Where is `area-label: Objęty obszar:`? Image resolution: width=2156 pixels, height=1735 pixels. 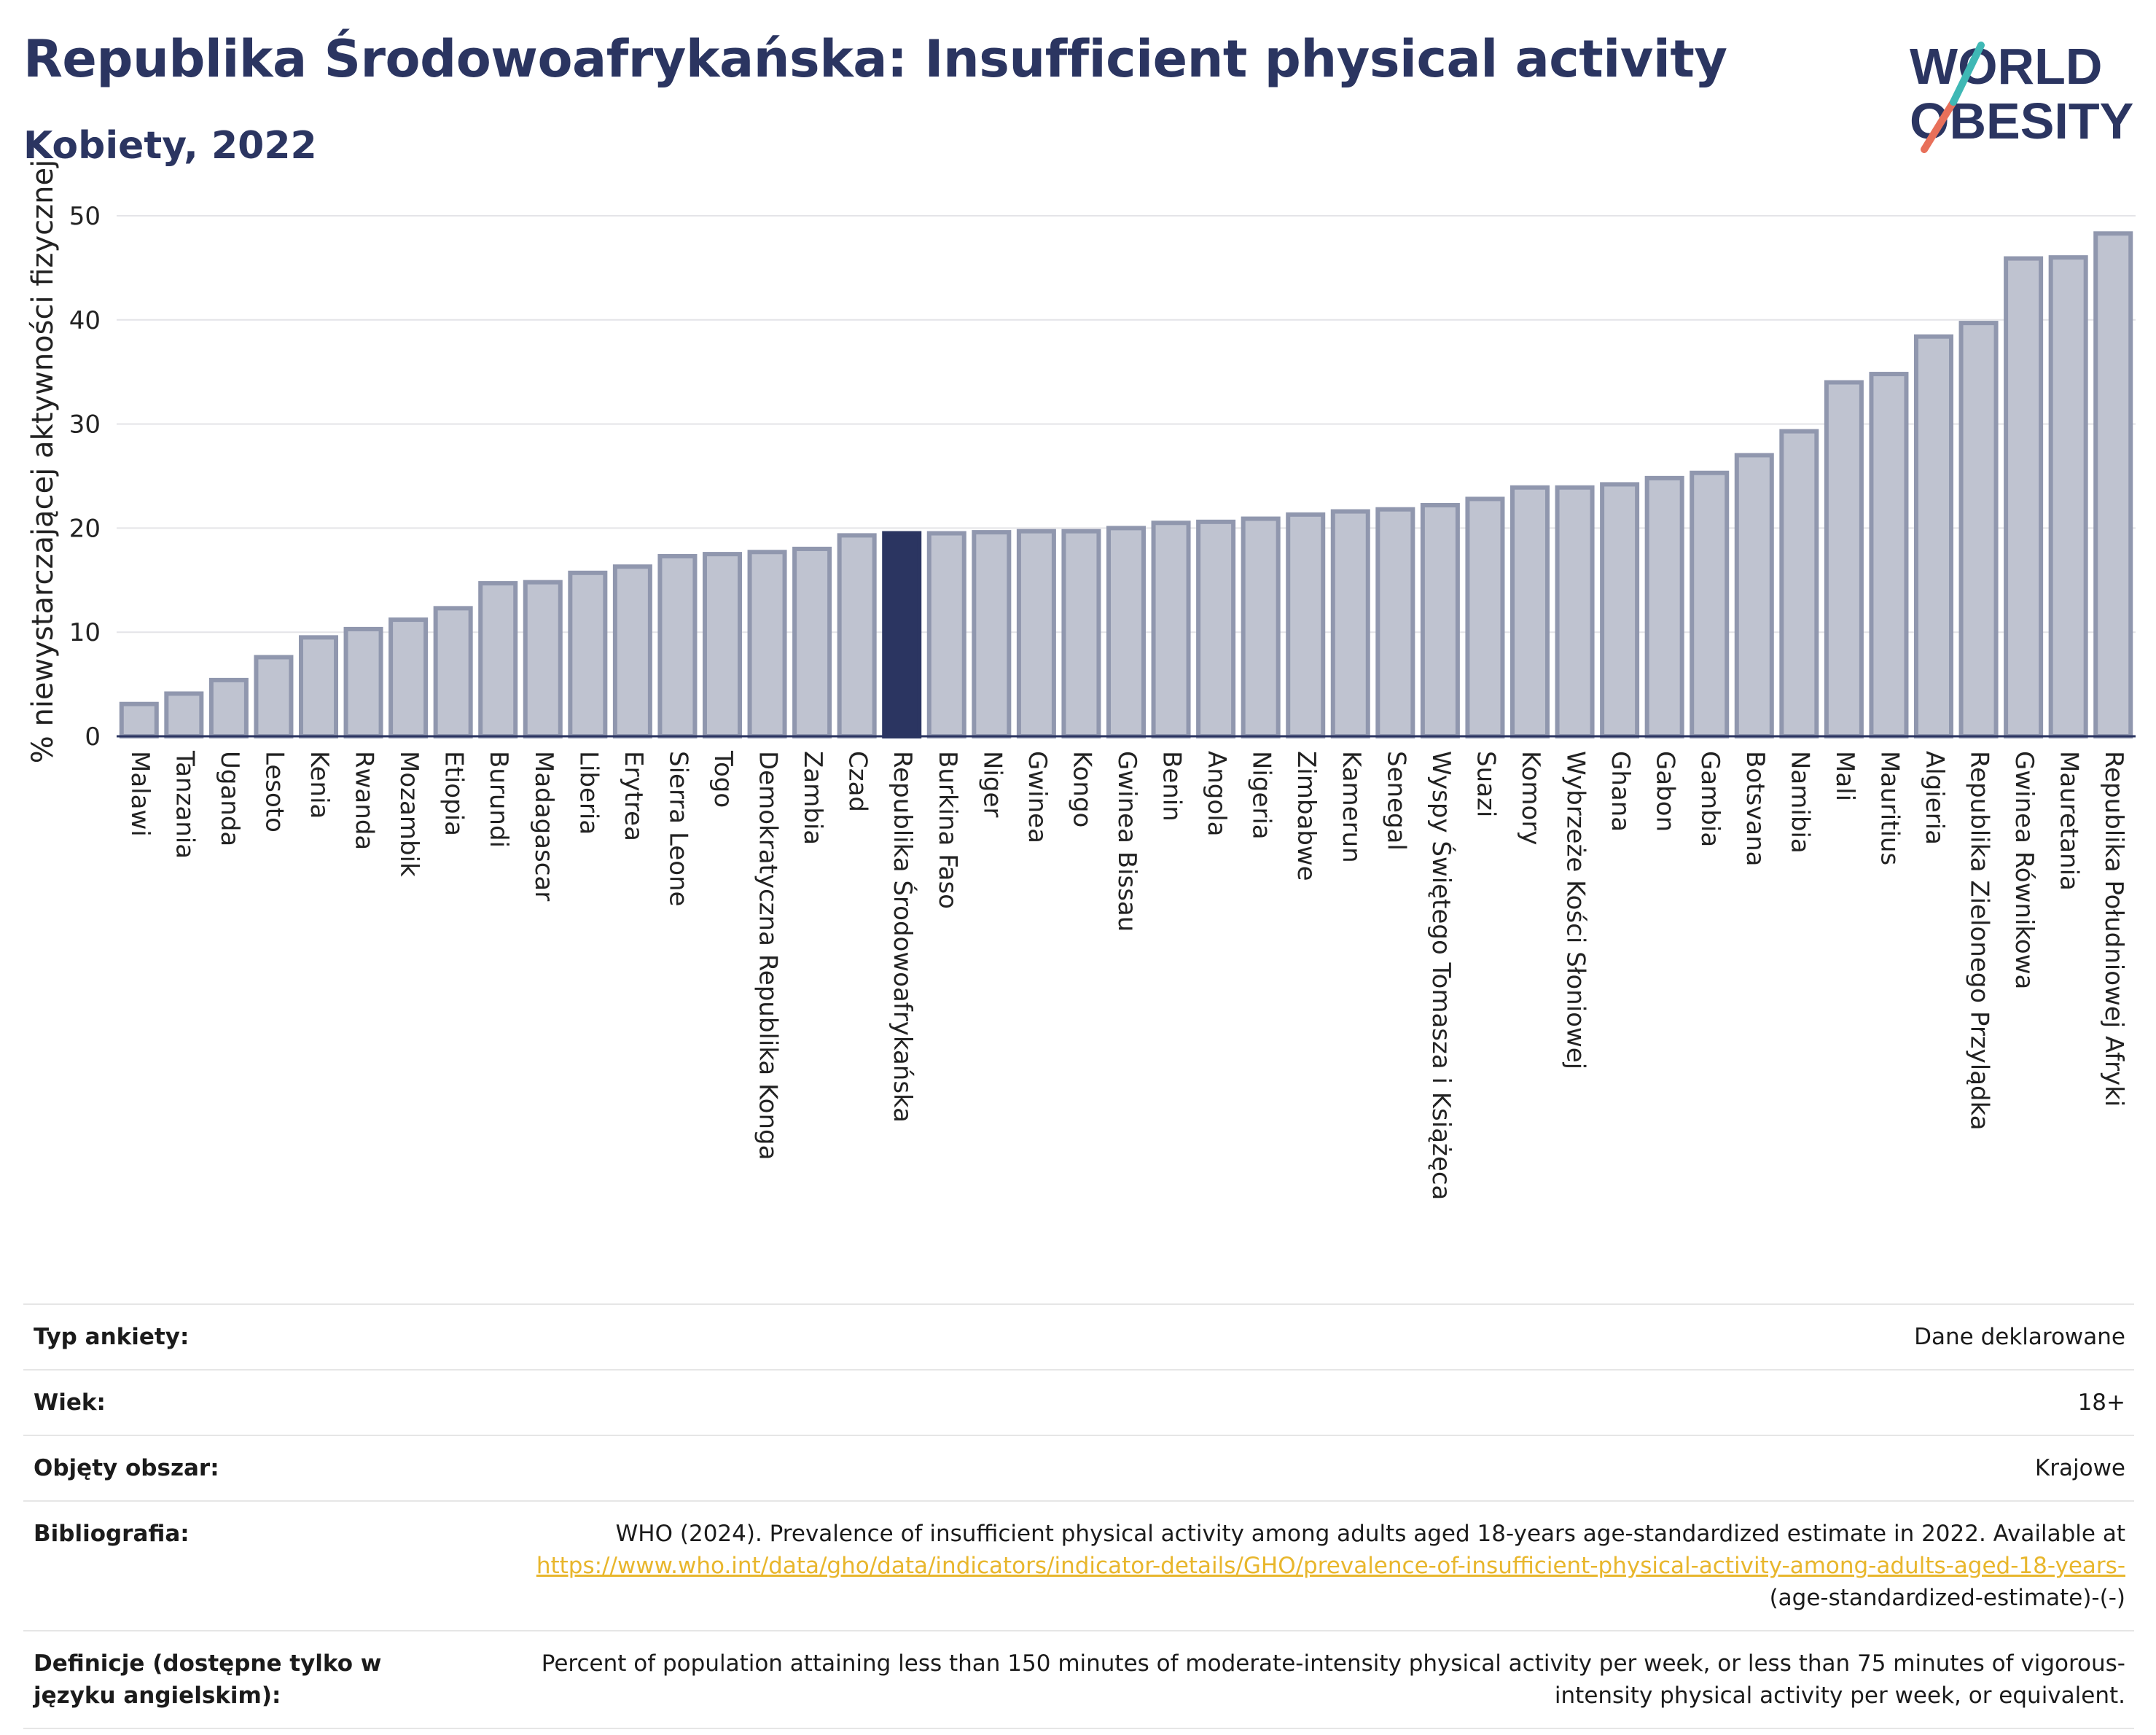 area-label: Objęty obszar: is located at coordinates (127, 1468).